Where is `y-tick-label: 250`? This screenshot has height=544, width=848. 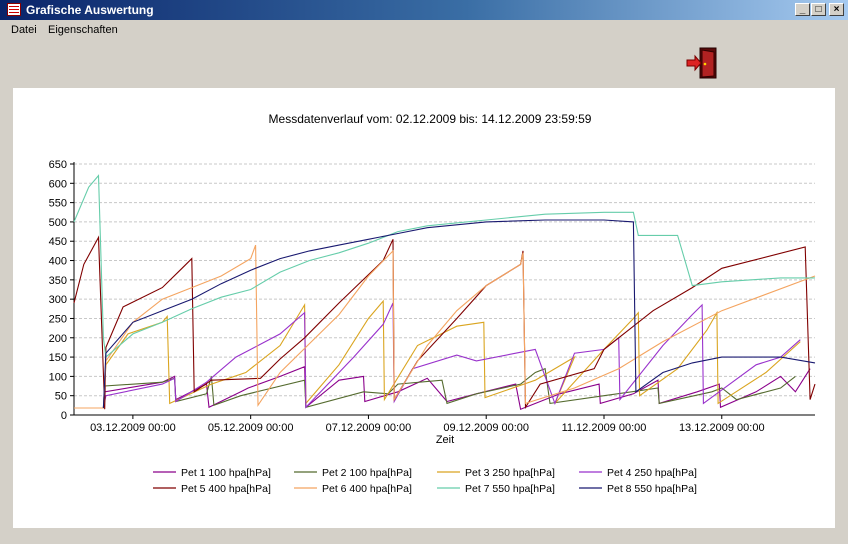
y-tick-label: 250 is located at coordinates (58, 319).